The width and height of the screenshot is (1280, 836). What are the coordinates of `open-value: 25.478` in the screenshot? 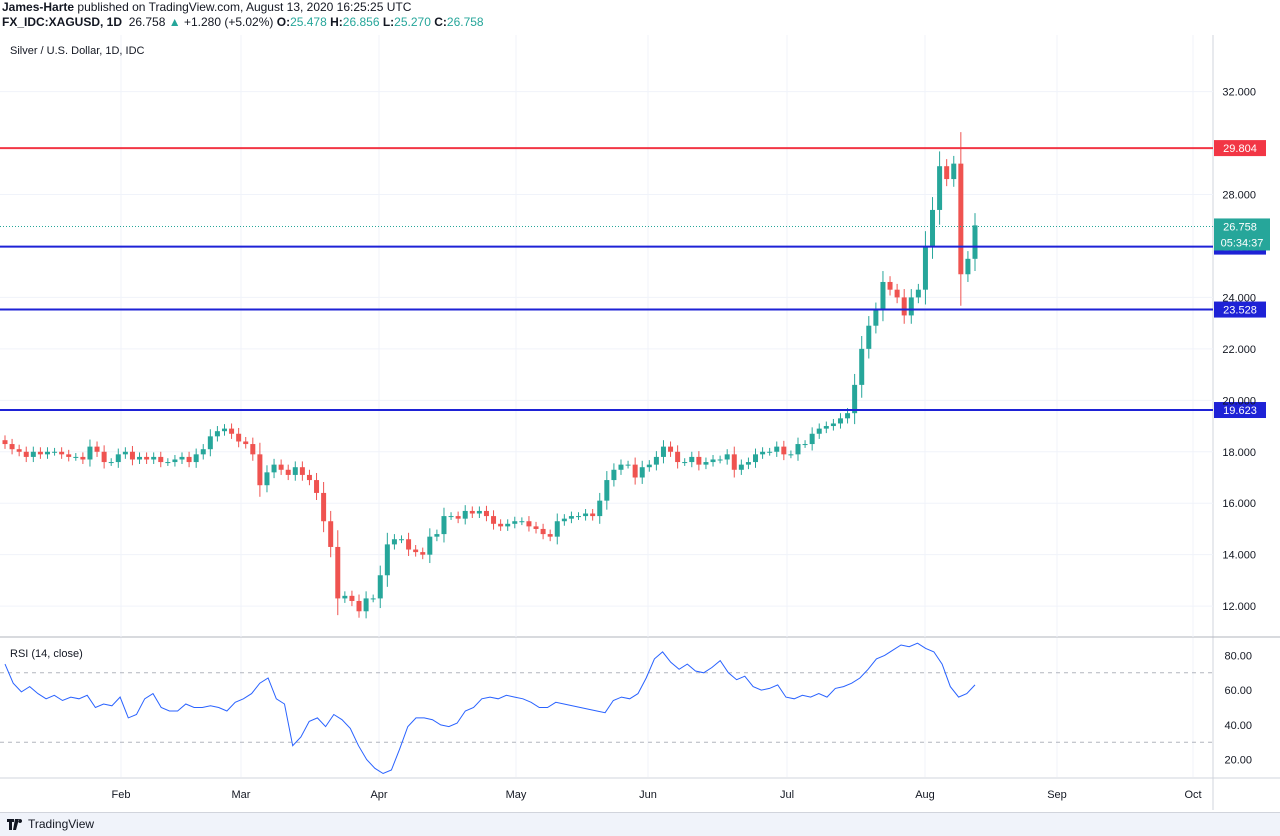 It's located at (308, 22).